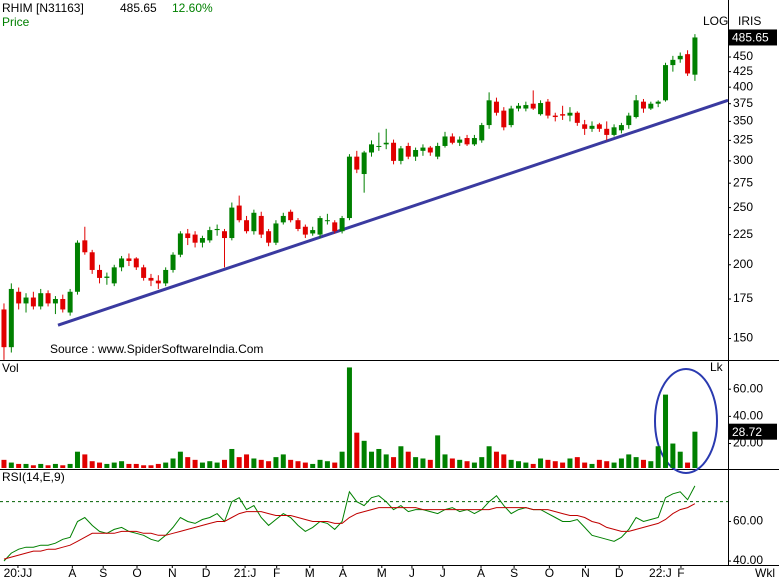  I want to click on unit-label: Lk, so click(717, 367).